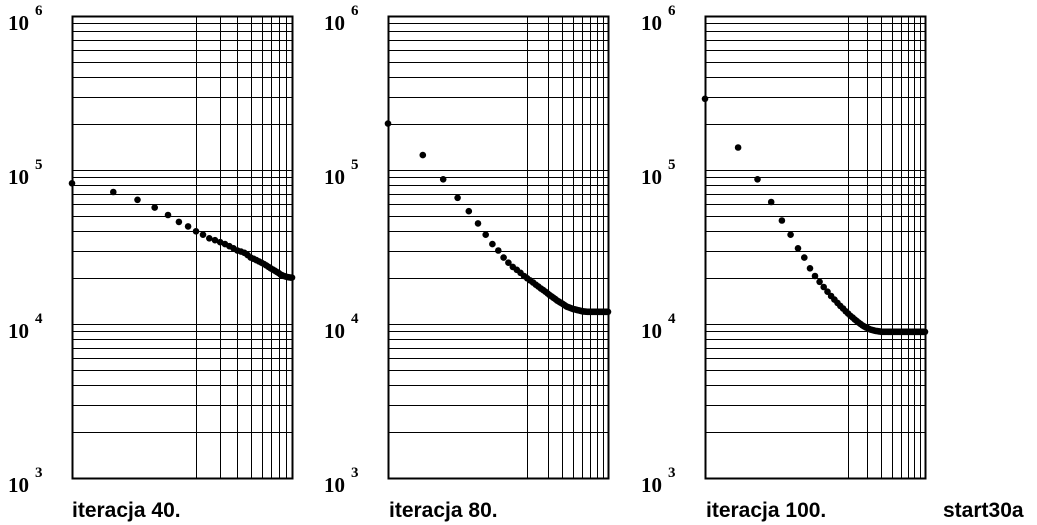 The width and height of the screenshot is (1037, 525). What do you see at coordinates (443, 510) in the screenshot?
I see `panel-caption: iteracja 80.` at bounding box center [443, 510].